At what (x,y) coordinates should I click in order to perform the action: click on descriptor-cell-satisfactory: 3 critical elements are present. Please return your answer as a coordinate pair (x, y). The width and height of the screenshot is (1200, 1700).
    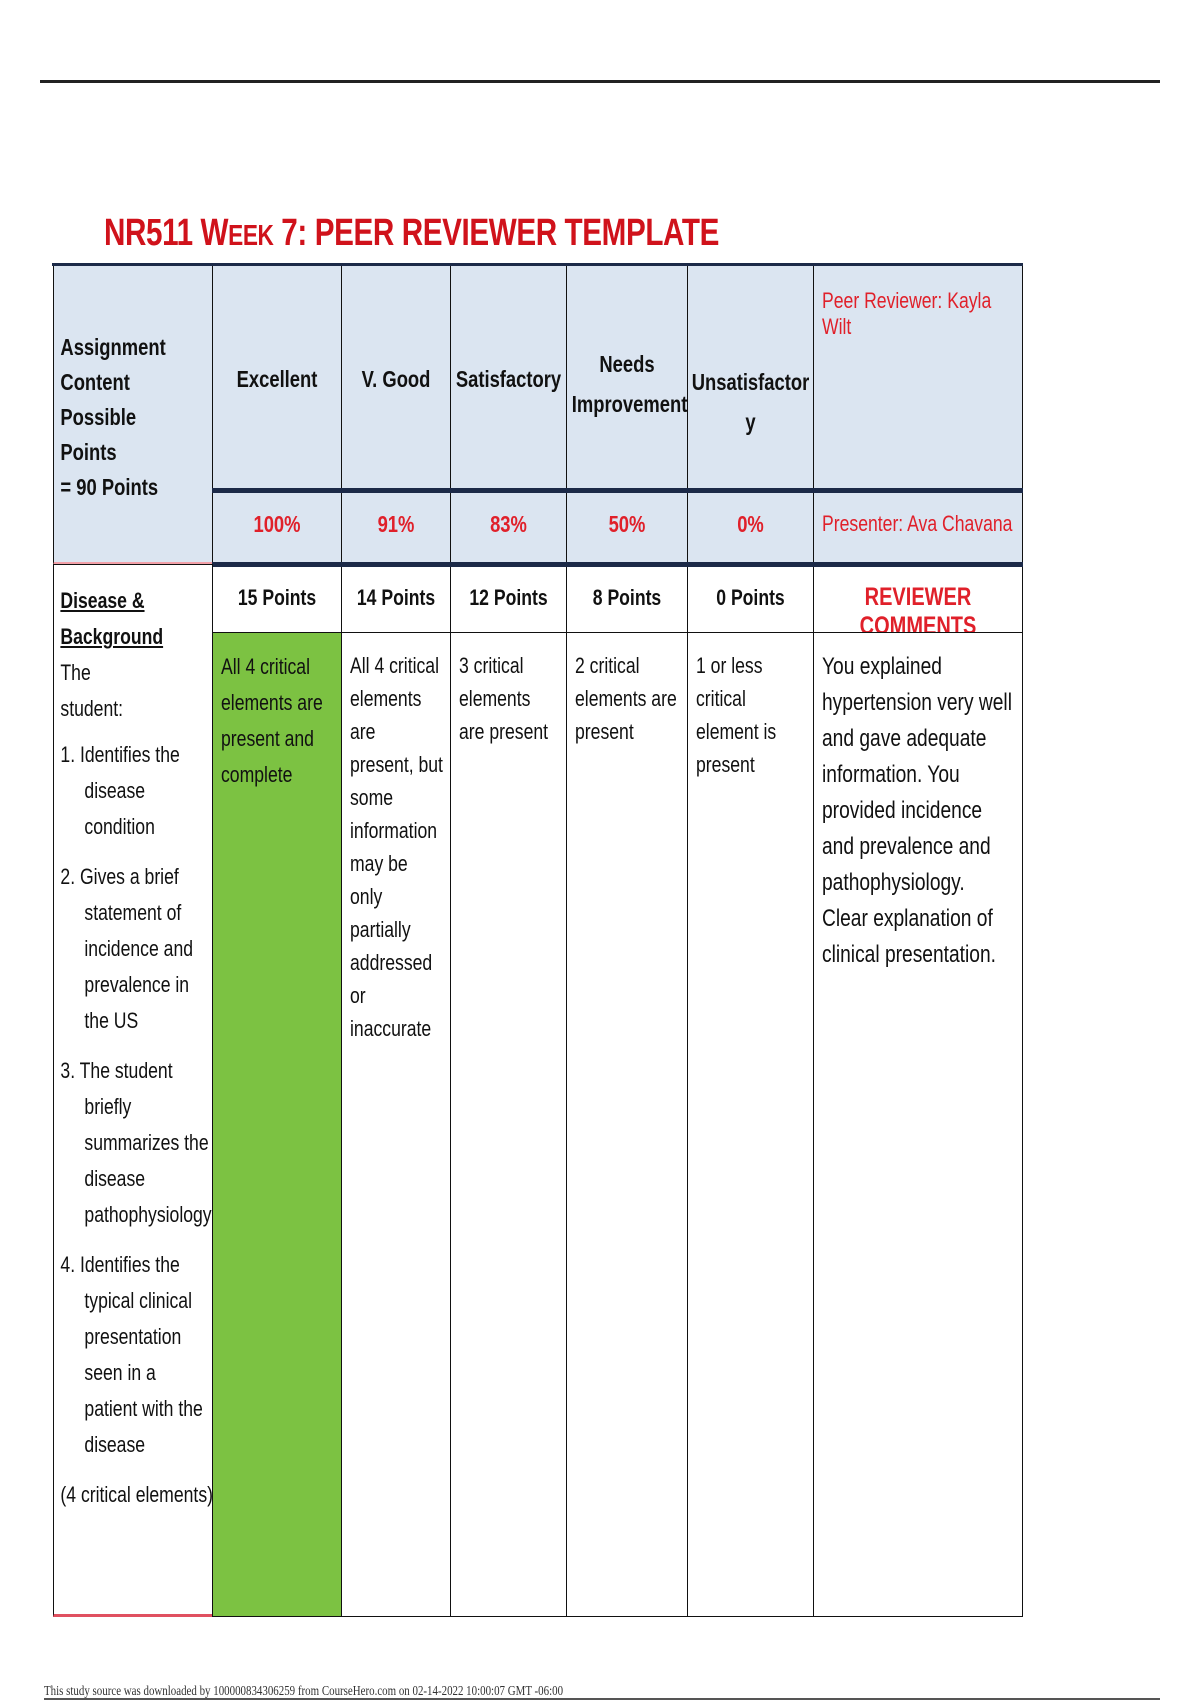
    Looking at the image, I should click on (508, 1124).